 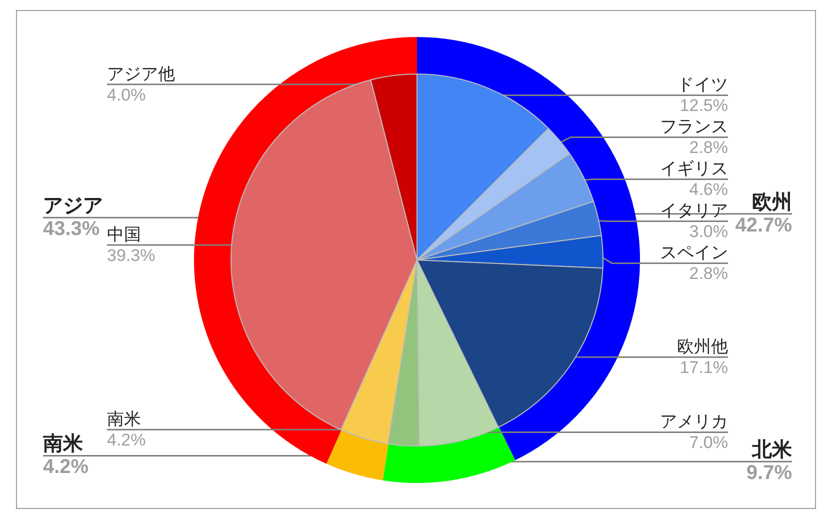 I want to click on data-label: 3.0%, so click(x=708, y=232).